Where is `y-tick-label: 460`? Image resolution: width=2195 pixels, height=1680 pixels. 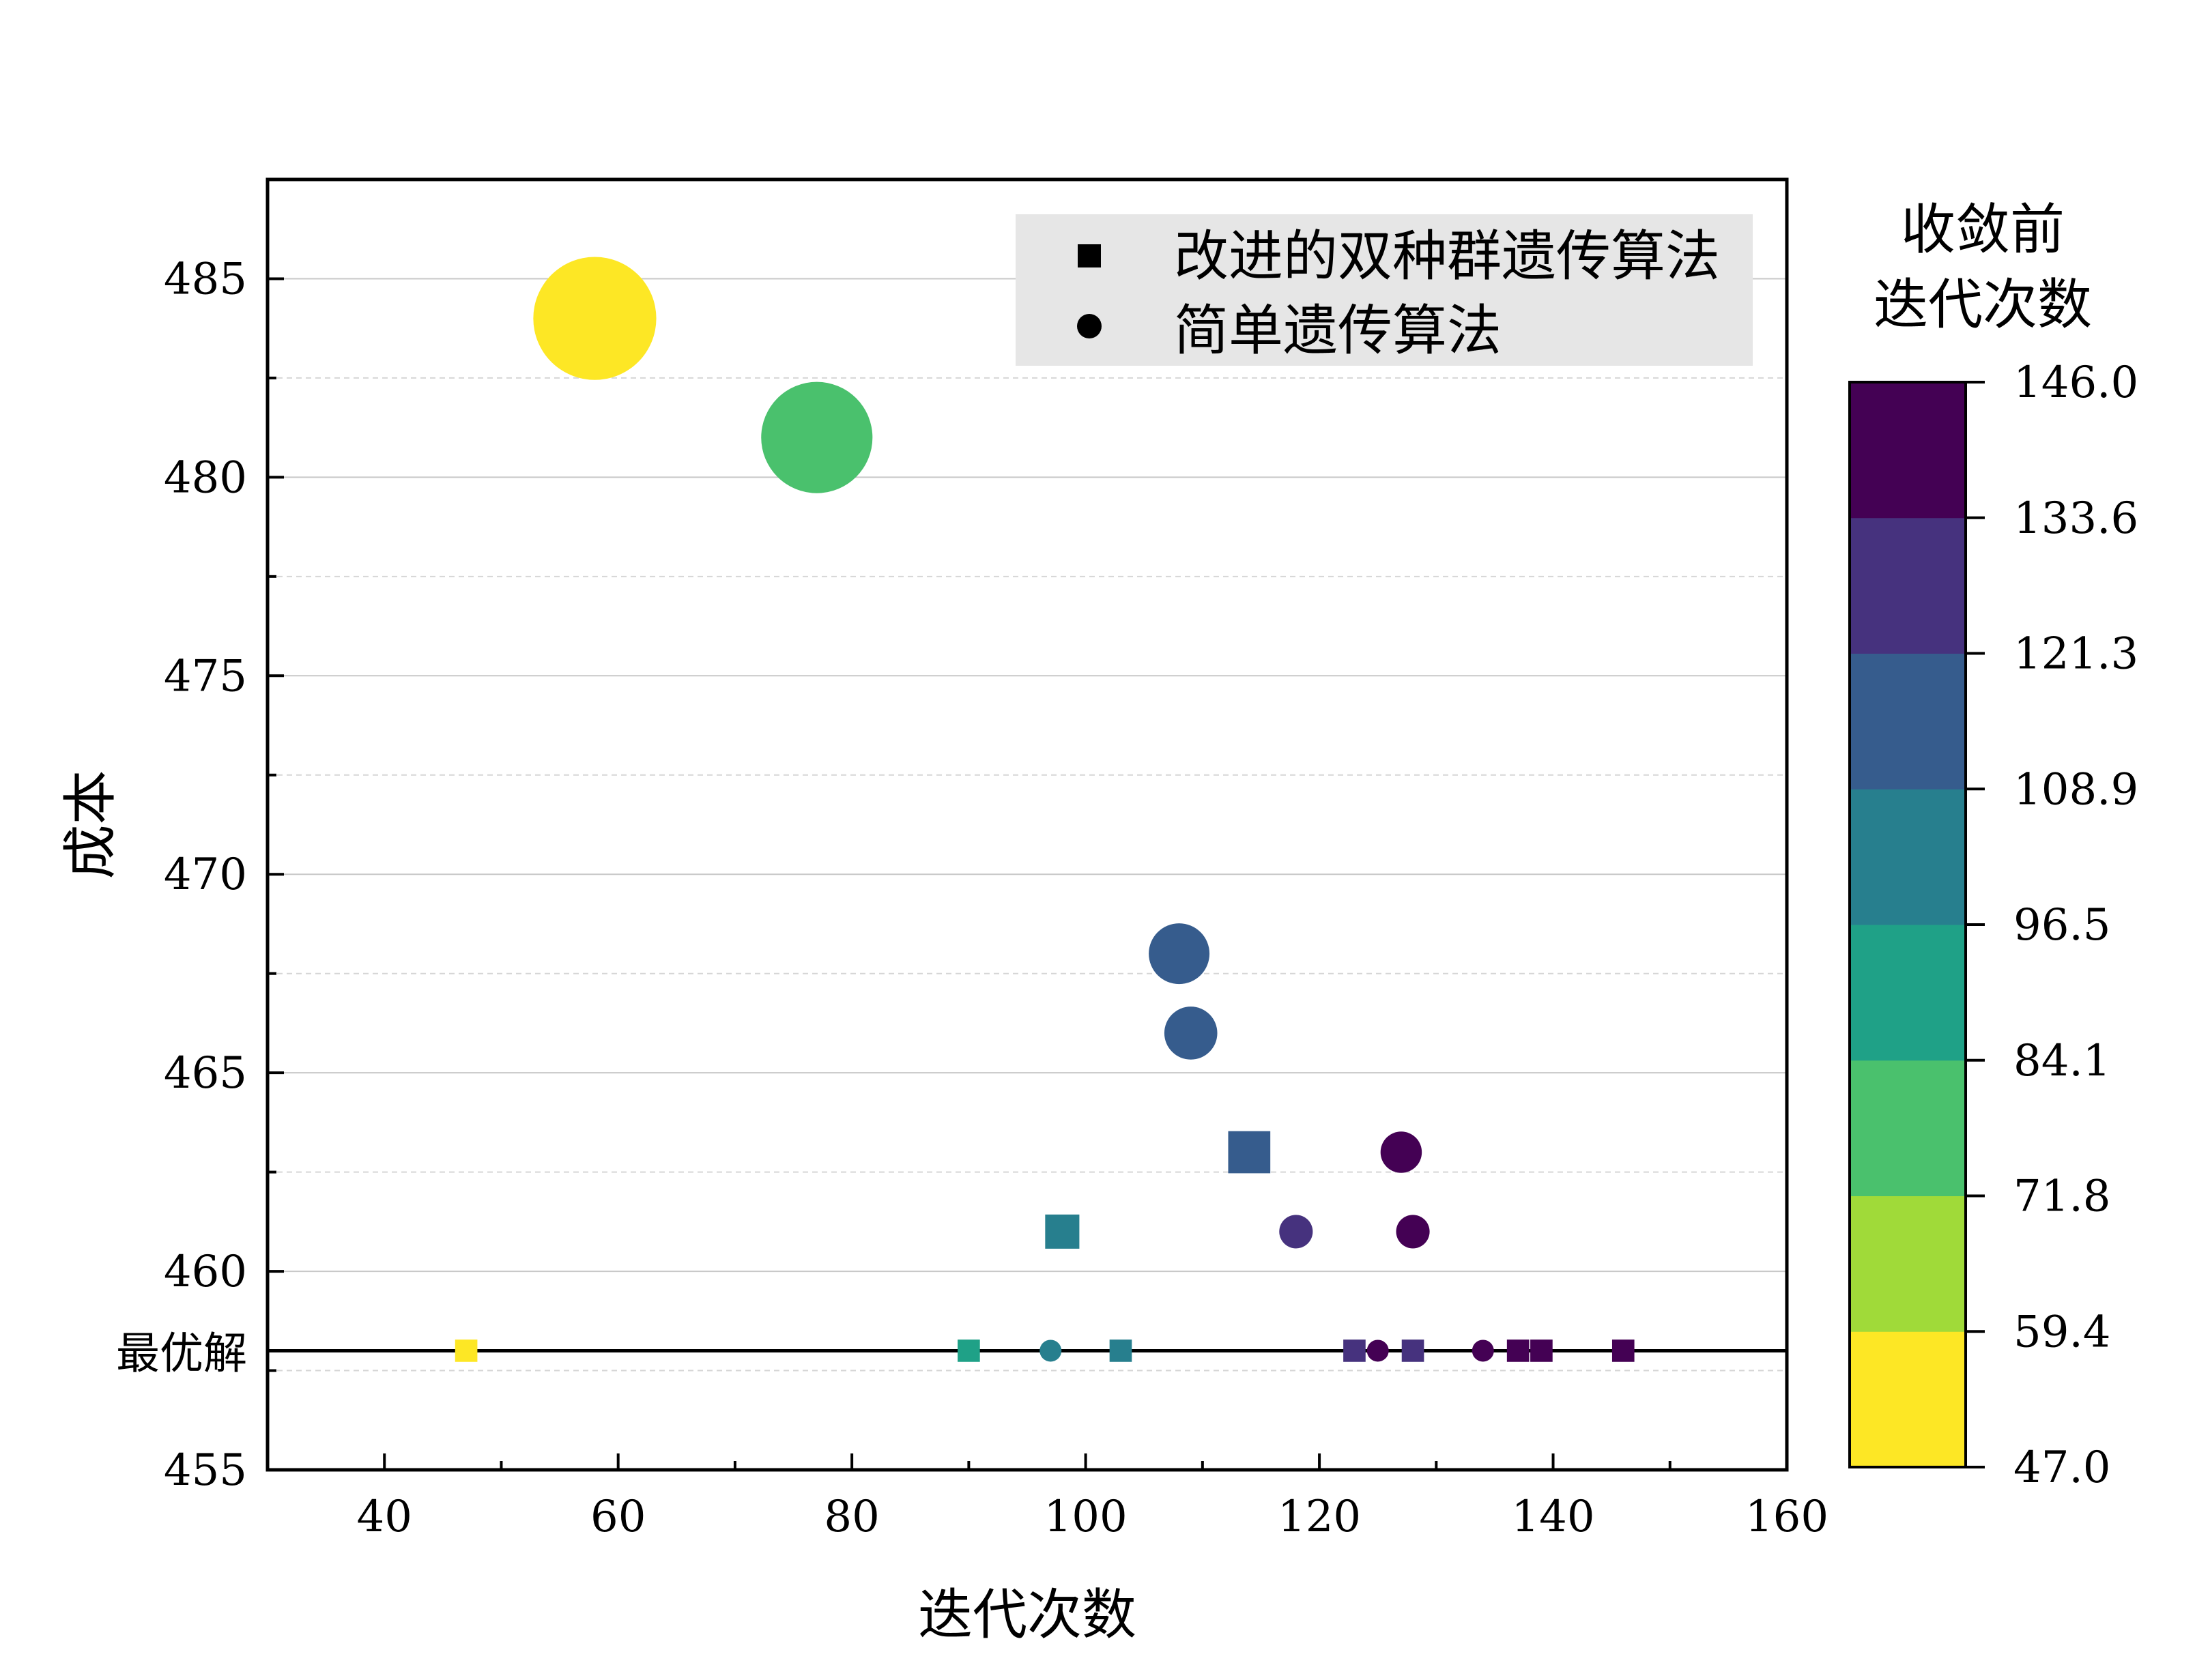
y-tick-label: 460 is located at coordinates (205, 1272).